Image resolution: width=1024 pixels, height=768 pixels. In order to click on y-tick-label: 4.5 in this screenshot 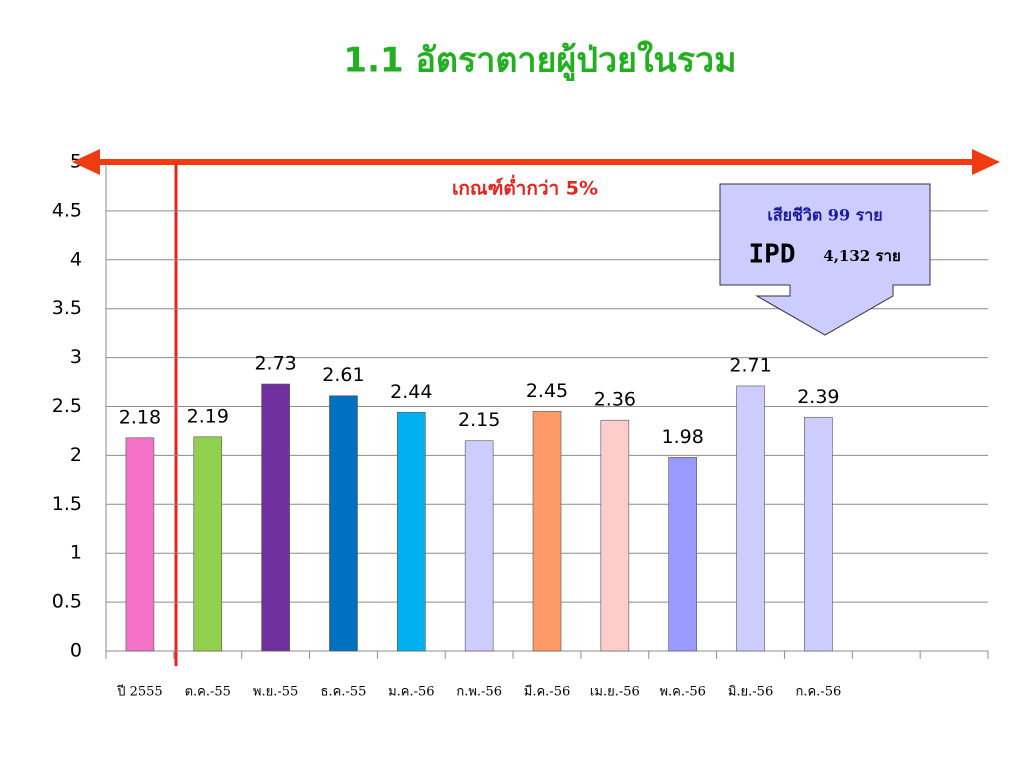, I will do `click(67, 210)`.